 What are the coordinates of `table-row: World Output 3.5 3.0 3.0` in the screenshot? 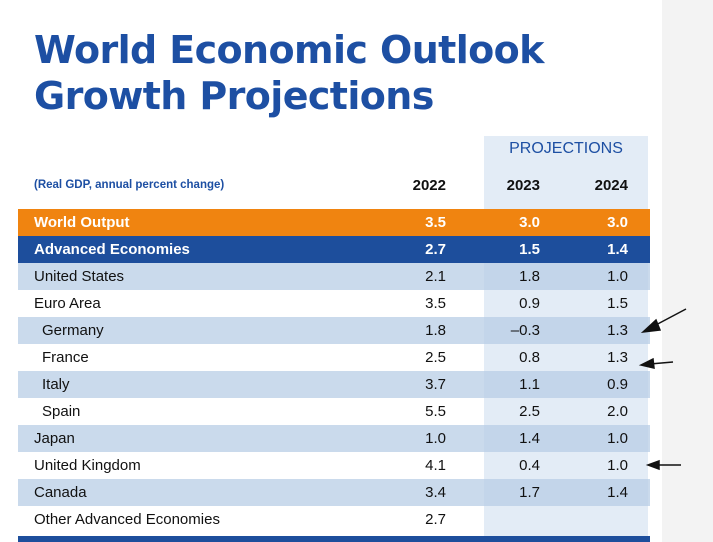 It's located at (334, 222).